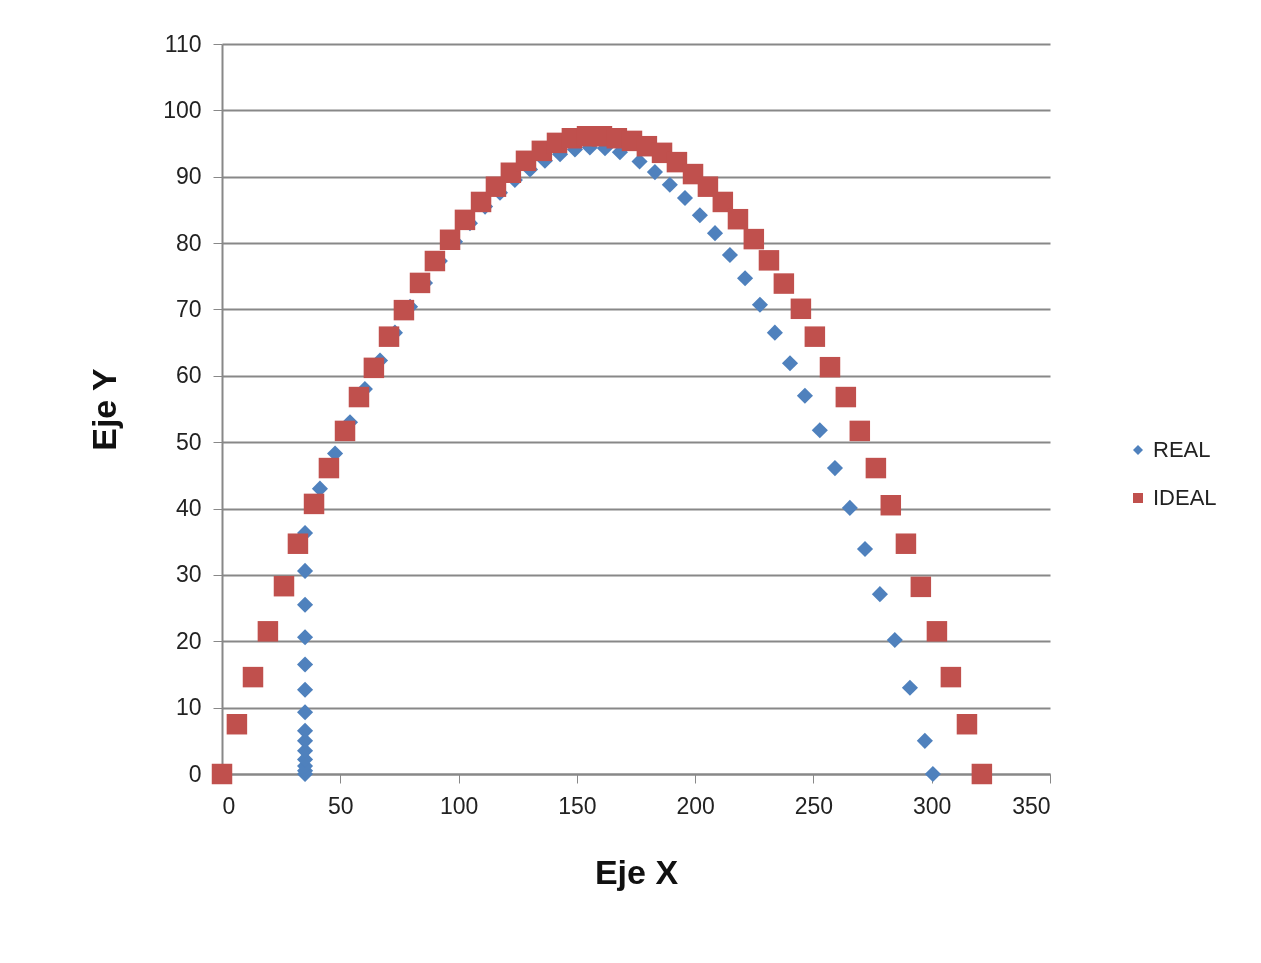 The image size is (1261, 963). Describe the element at coordinates (188, 574) in the screenshot. I see `y-tick-label: 30` at that location.